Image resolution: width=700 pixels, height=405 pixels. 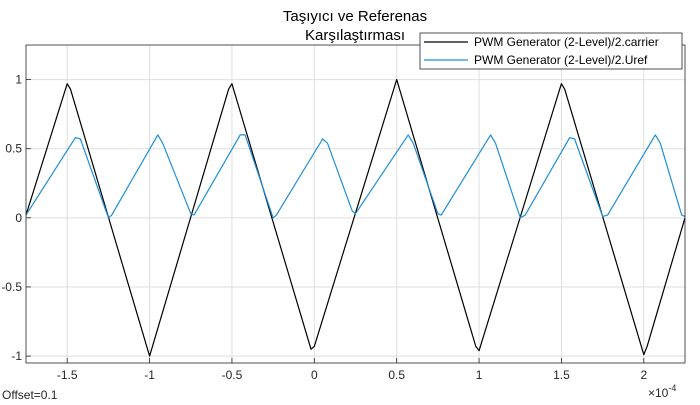 I want to click on x-tick-label: -1, so click(x=149, y=375).